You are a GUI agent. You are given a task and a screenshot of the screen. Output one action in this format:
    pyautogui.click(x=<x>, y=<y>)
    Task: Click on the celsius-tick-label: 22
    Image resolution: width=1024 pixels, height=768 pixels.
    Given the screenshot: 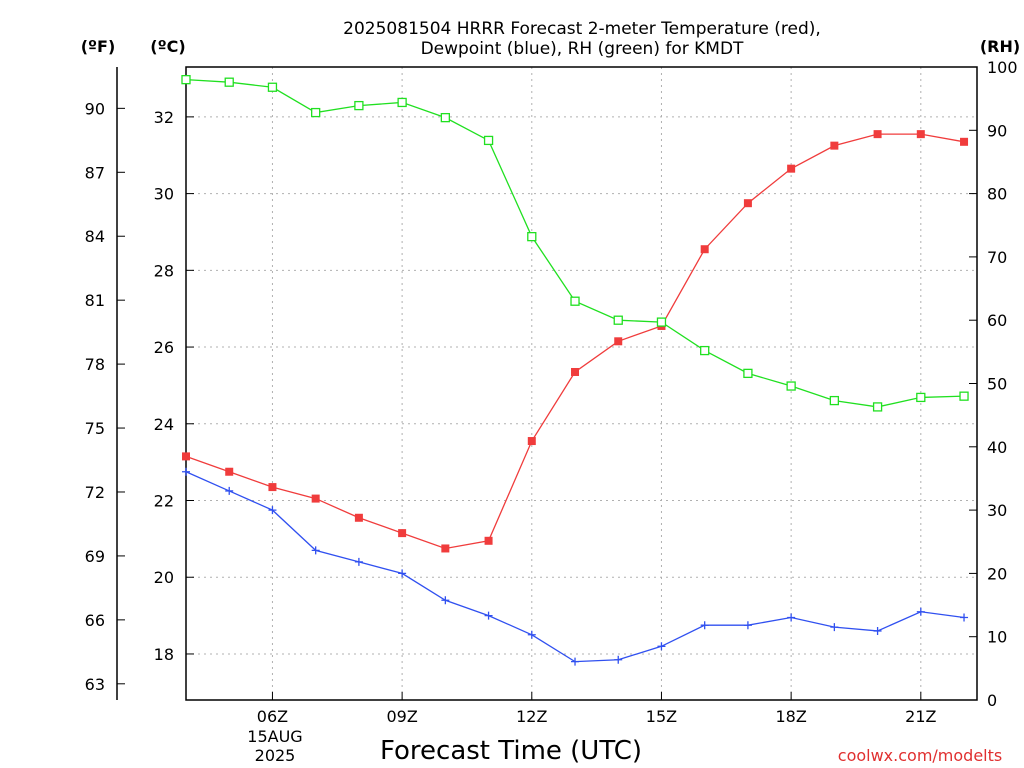 What is the action you would take?
    pyautogui.click(x=164, y=501)
    